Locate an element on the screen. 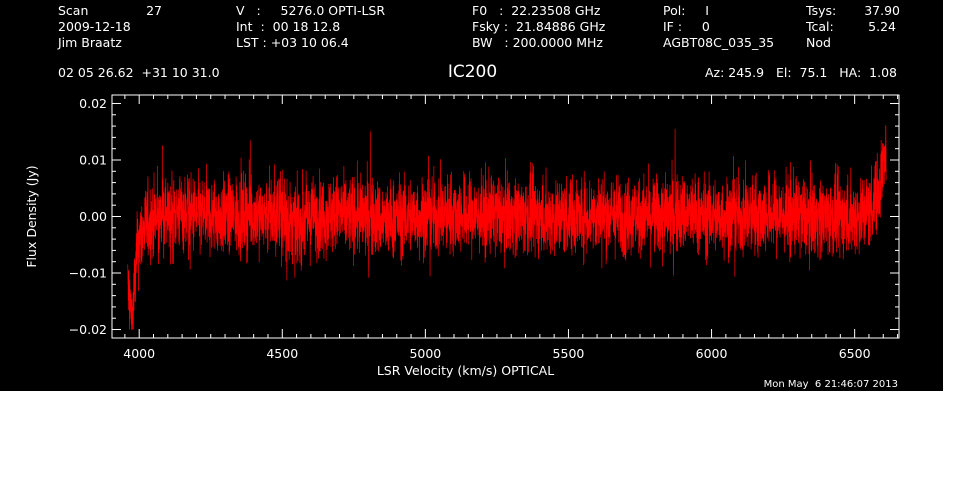  tcal-value: 5.24 is located at coordinates (882, 26).